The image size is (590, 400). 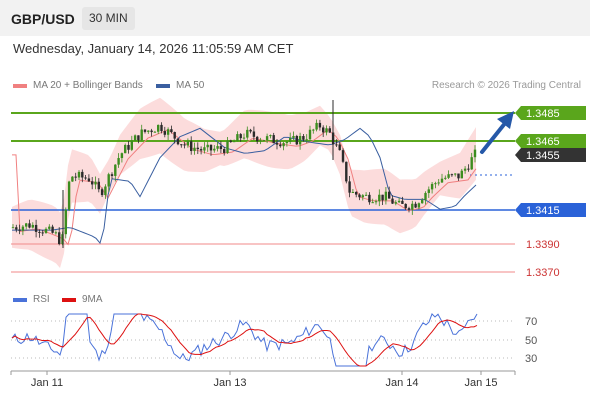 What do you see at coordinates (78, 85) in the screenshot?
I see `legend-ma20: MA 20 + Bollinger Bands` at bounding box center [78, 85].